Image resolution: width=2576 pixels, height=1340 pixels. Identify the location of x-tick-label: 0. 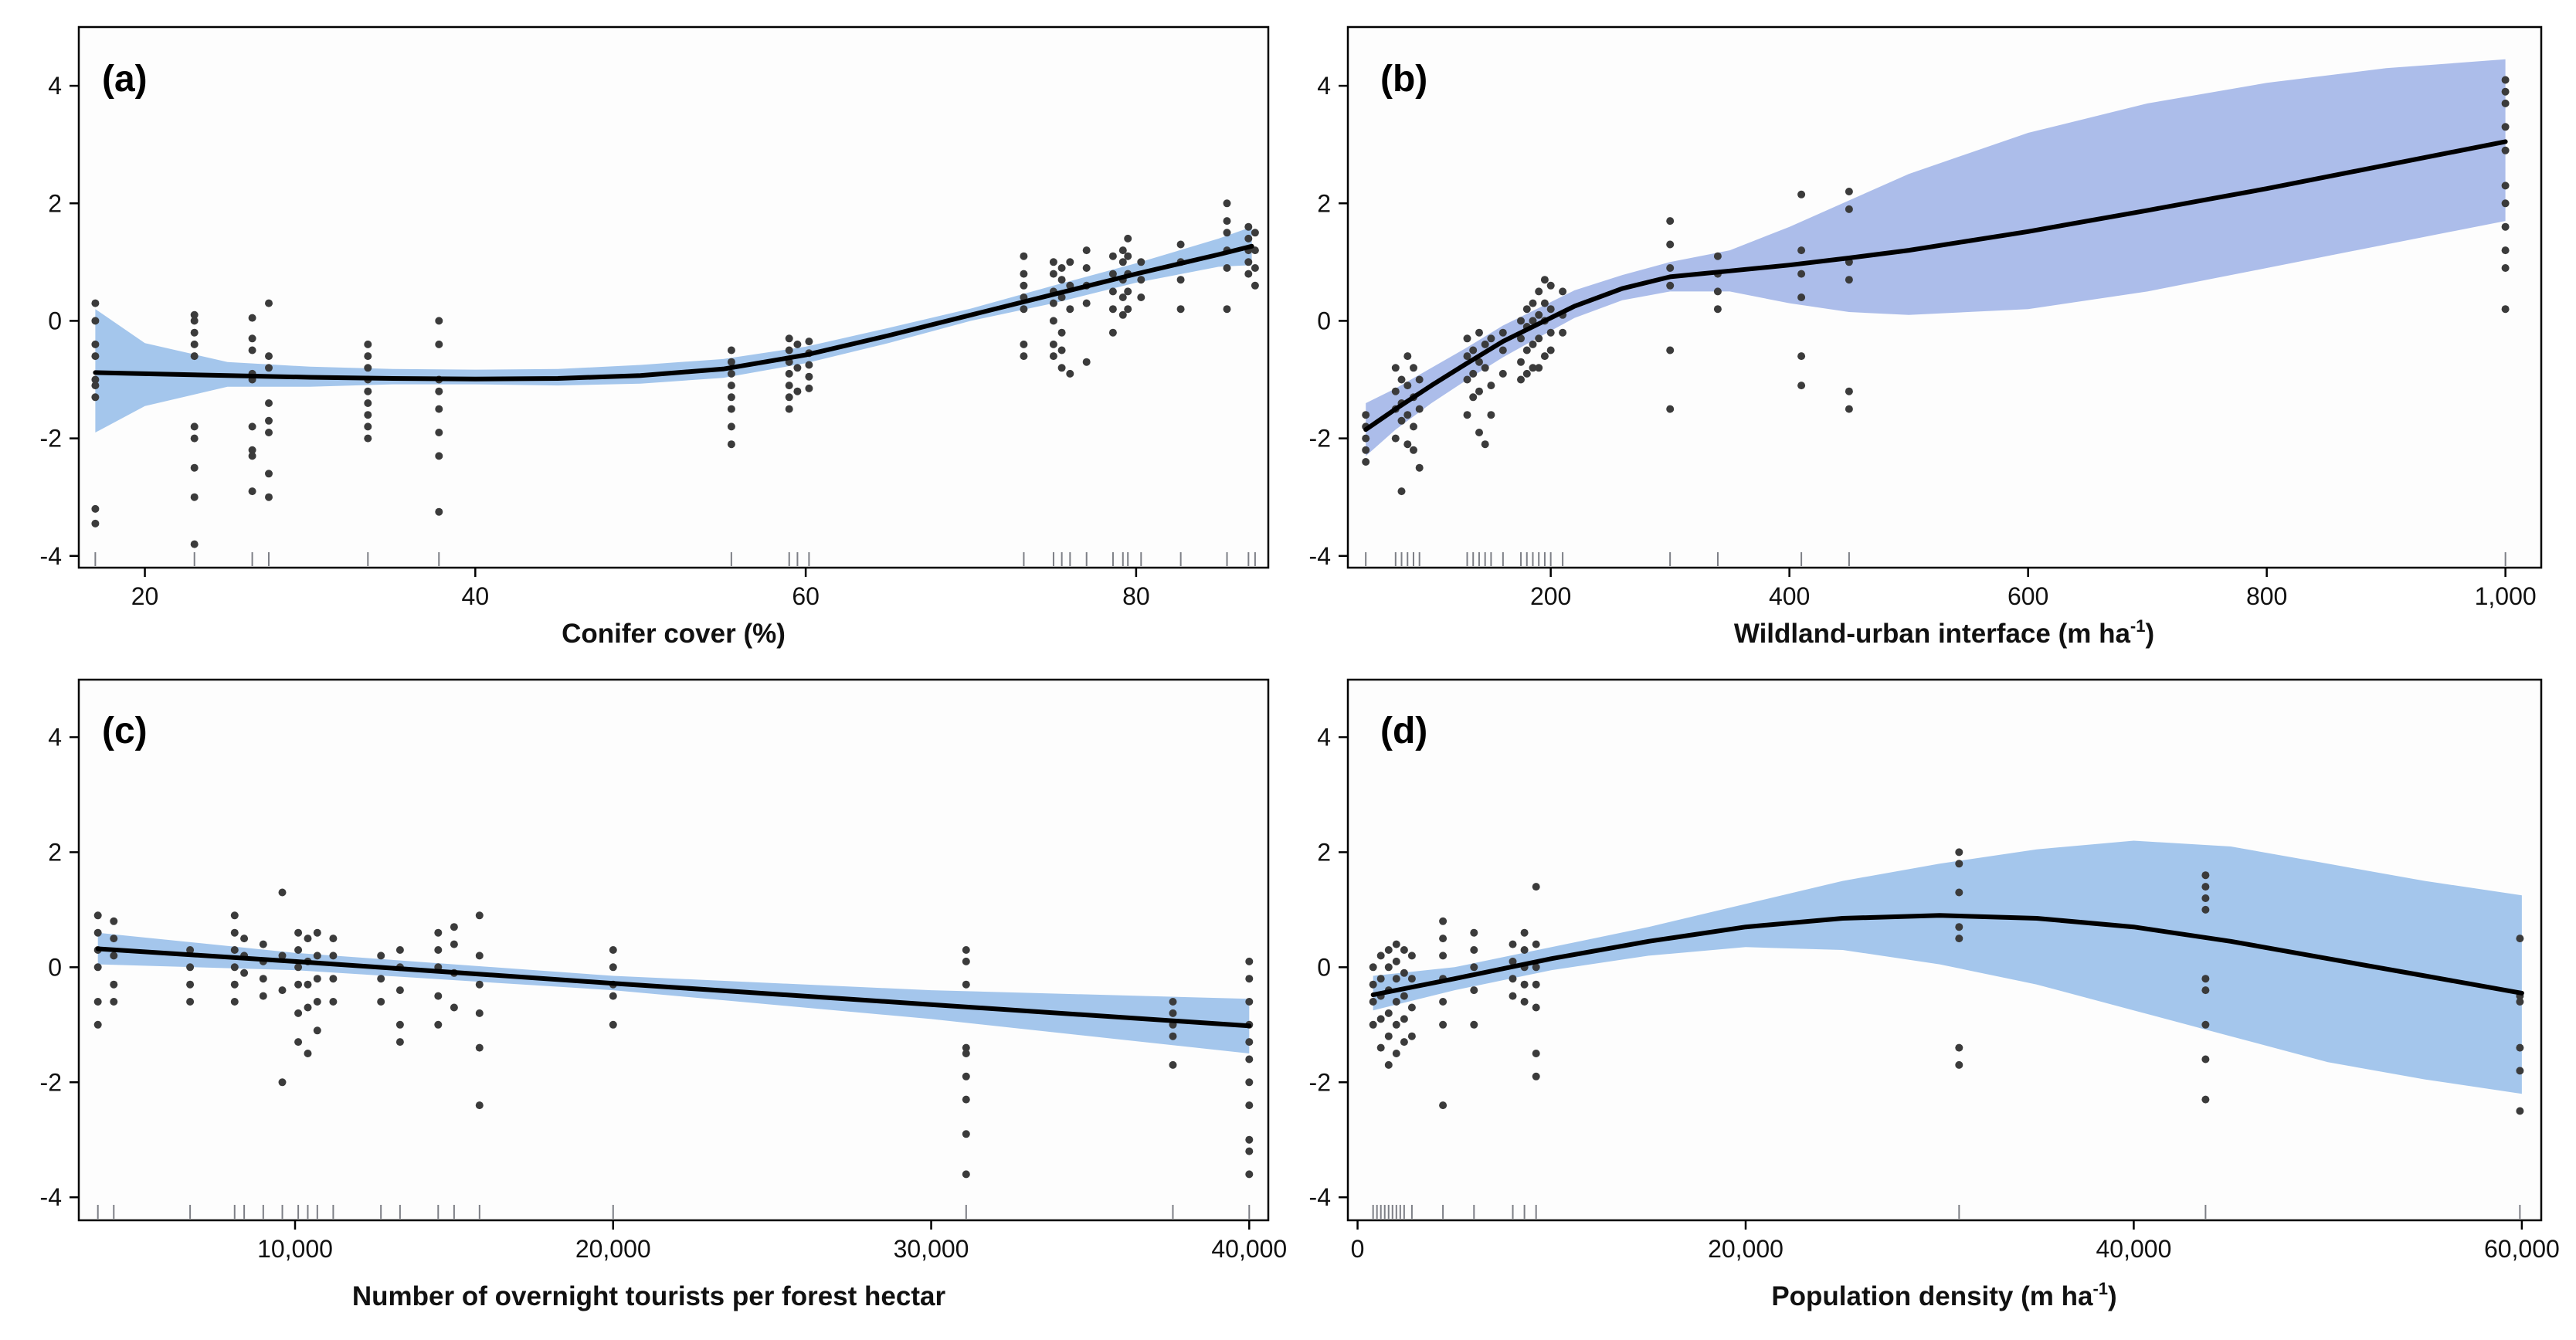
(1358, 1249).